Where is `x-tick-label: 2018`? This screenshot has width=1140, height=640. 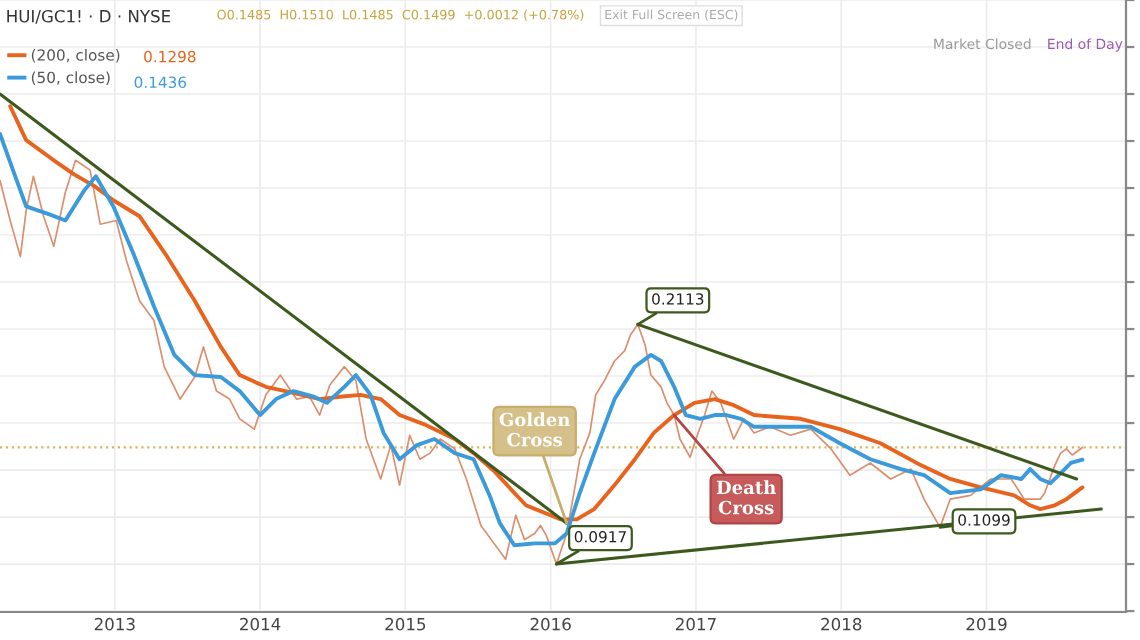 x-tick-label: 2018 is located at coordinates (841, 624).